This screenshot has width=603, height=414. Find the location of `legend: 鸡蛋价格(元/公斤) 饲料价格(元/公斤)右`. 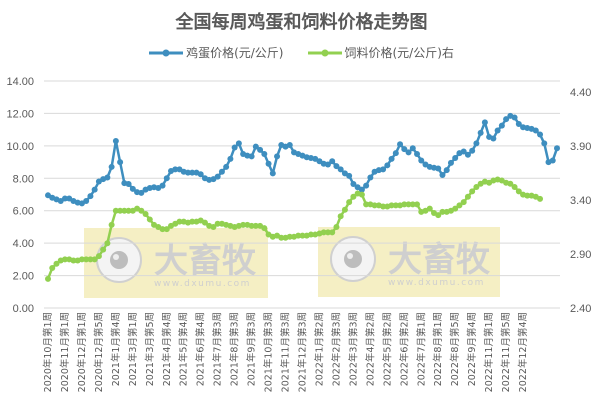

legend: 鸡蛋价格(元/公斤) 饲料价格(元/公斤)右 is located at coordinates (301, 52).